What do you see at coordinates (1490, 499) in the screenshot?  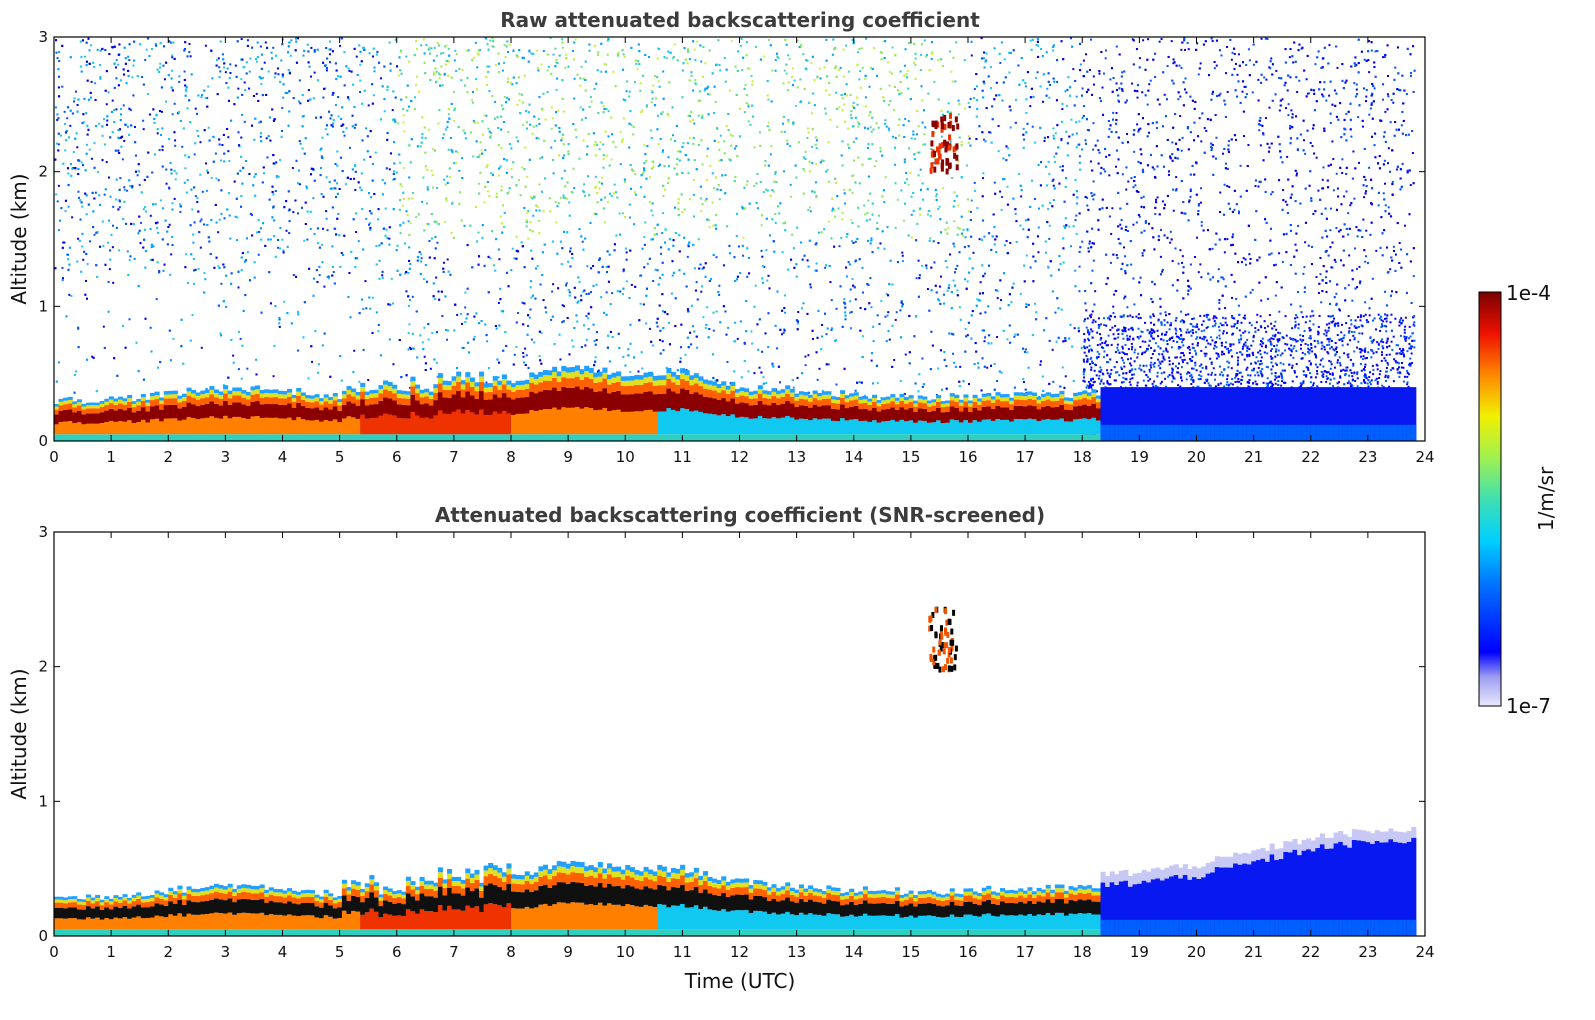 I see `colorbar-gradient` at bounding box center [1490, 499].